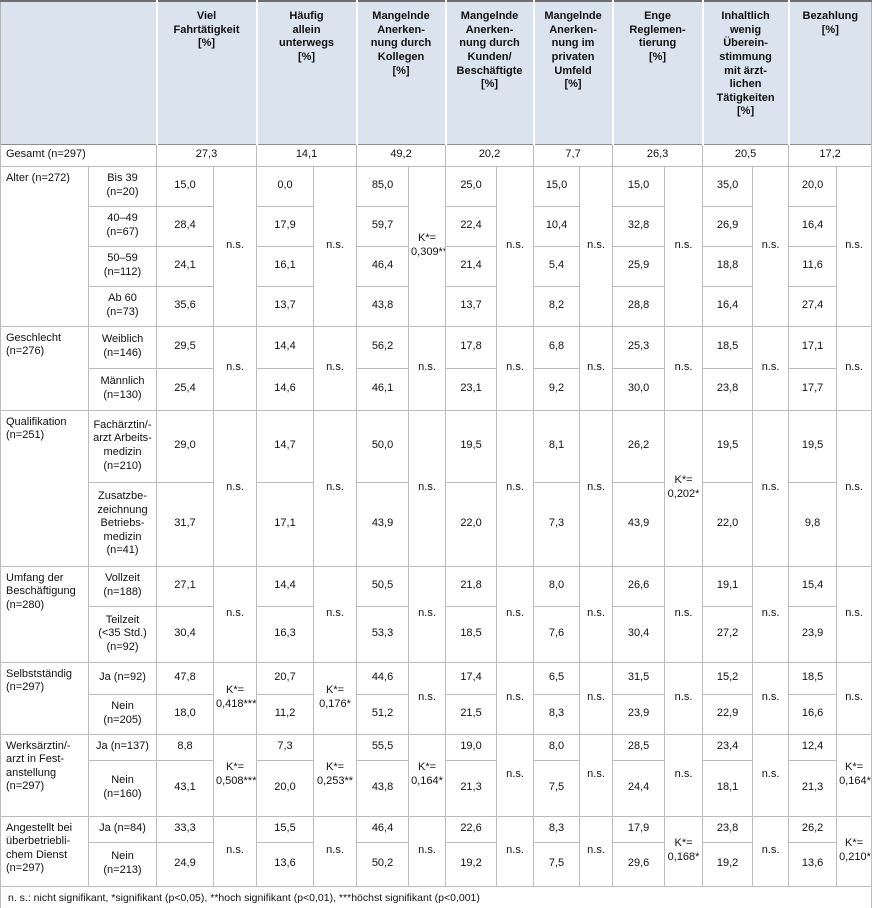  What do you see at coordinates (557, 446) in the screenshot?
I see `value-cell: 8,1` at bounding box center [557, 446].